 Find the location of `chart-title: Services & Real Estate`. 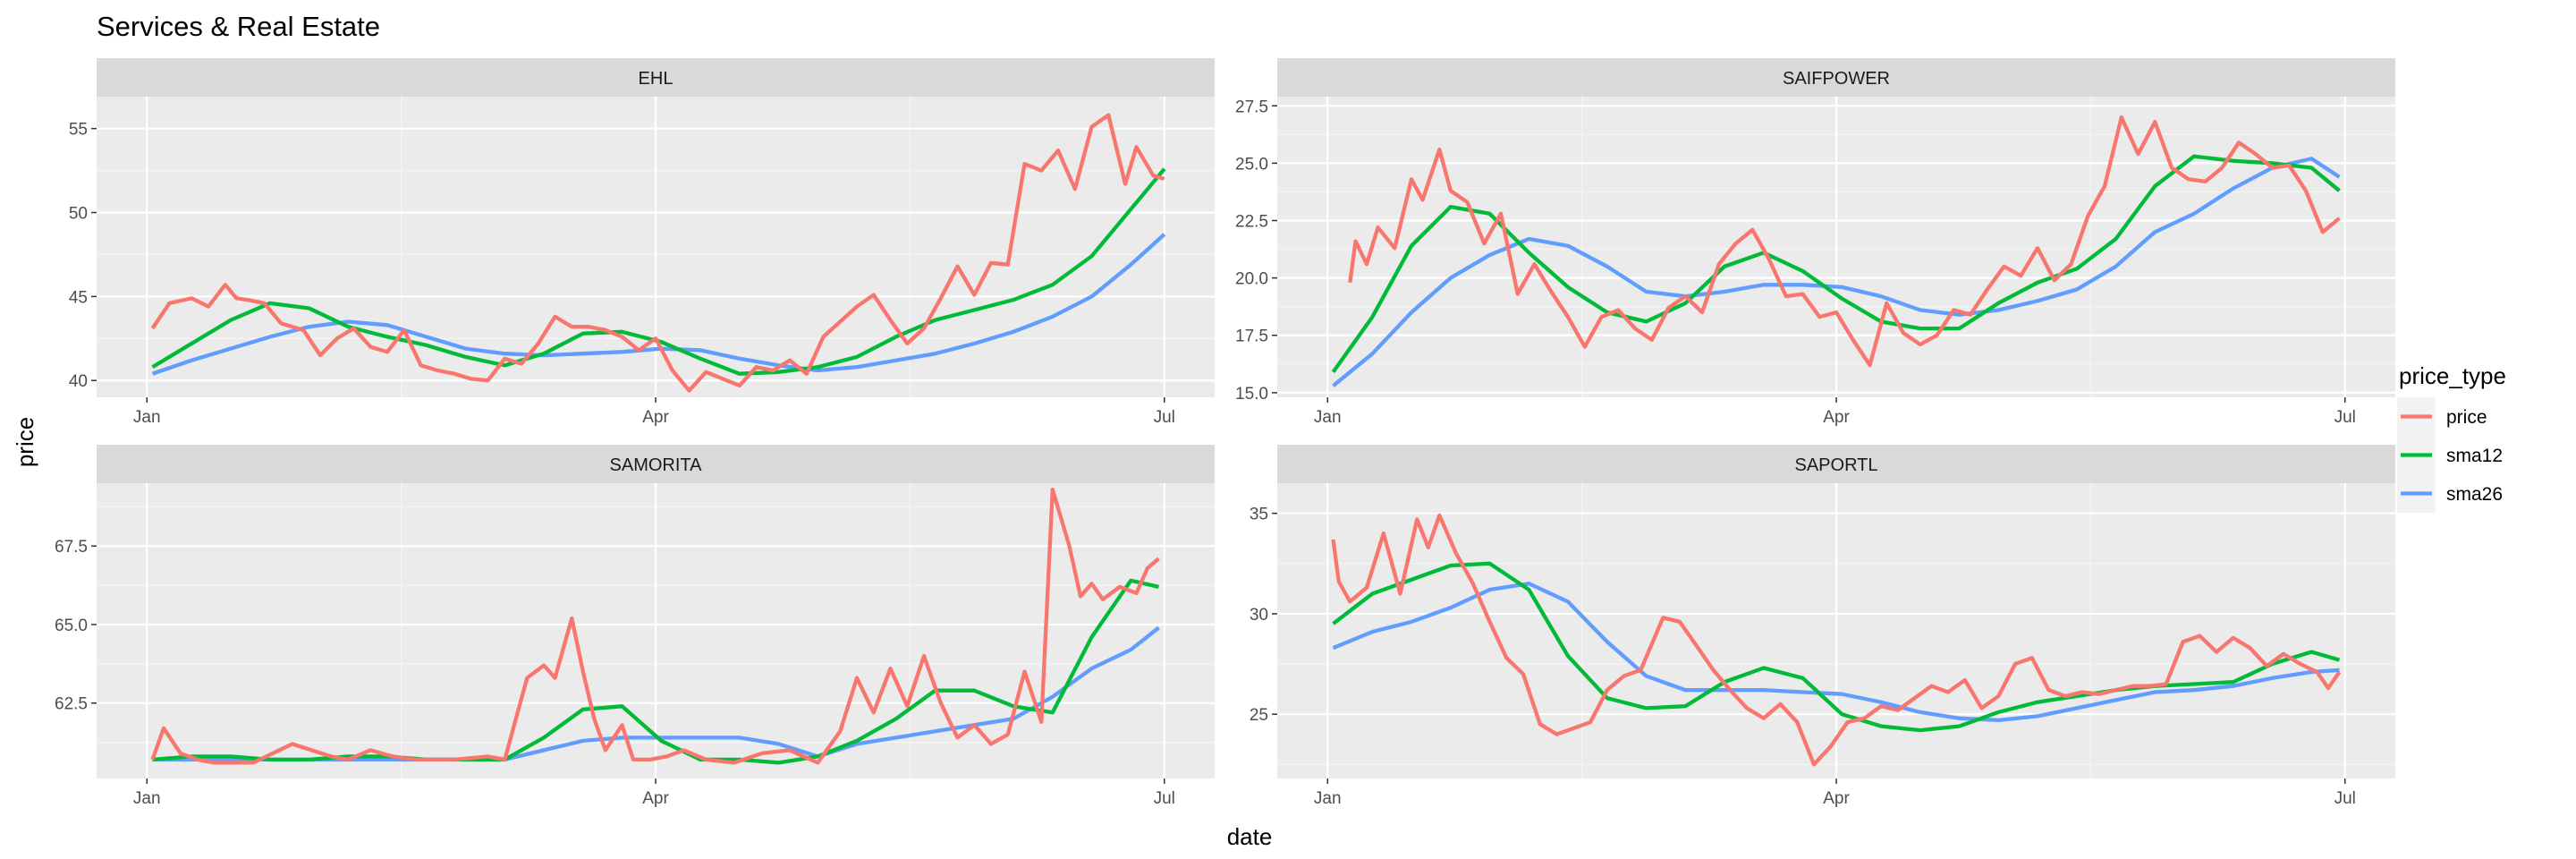

chart-title: Services & Real Estate is located at coordinates (238, 26).